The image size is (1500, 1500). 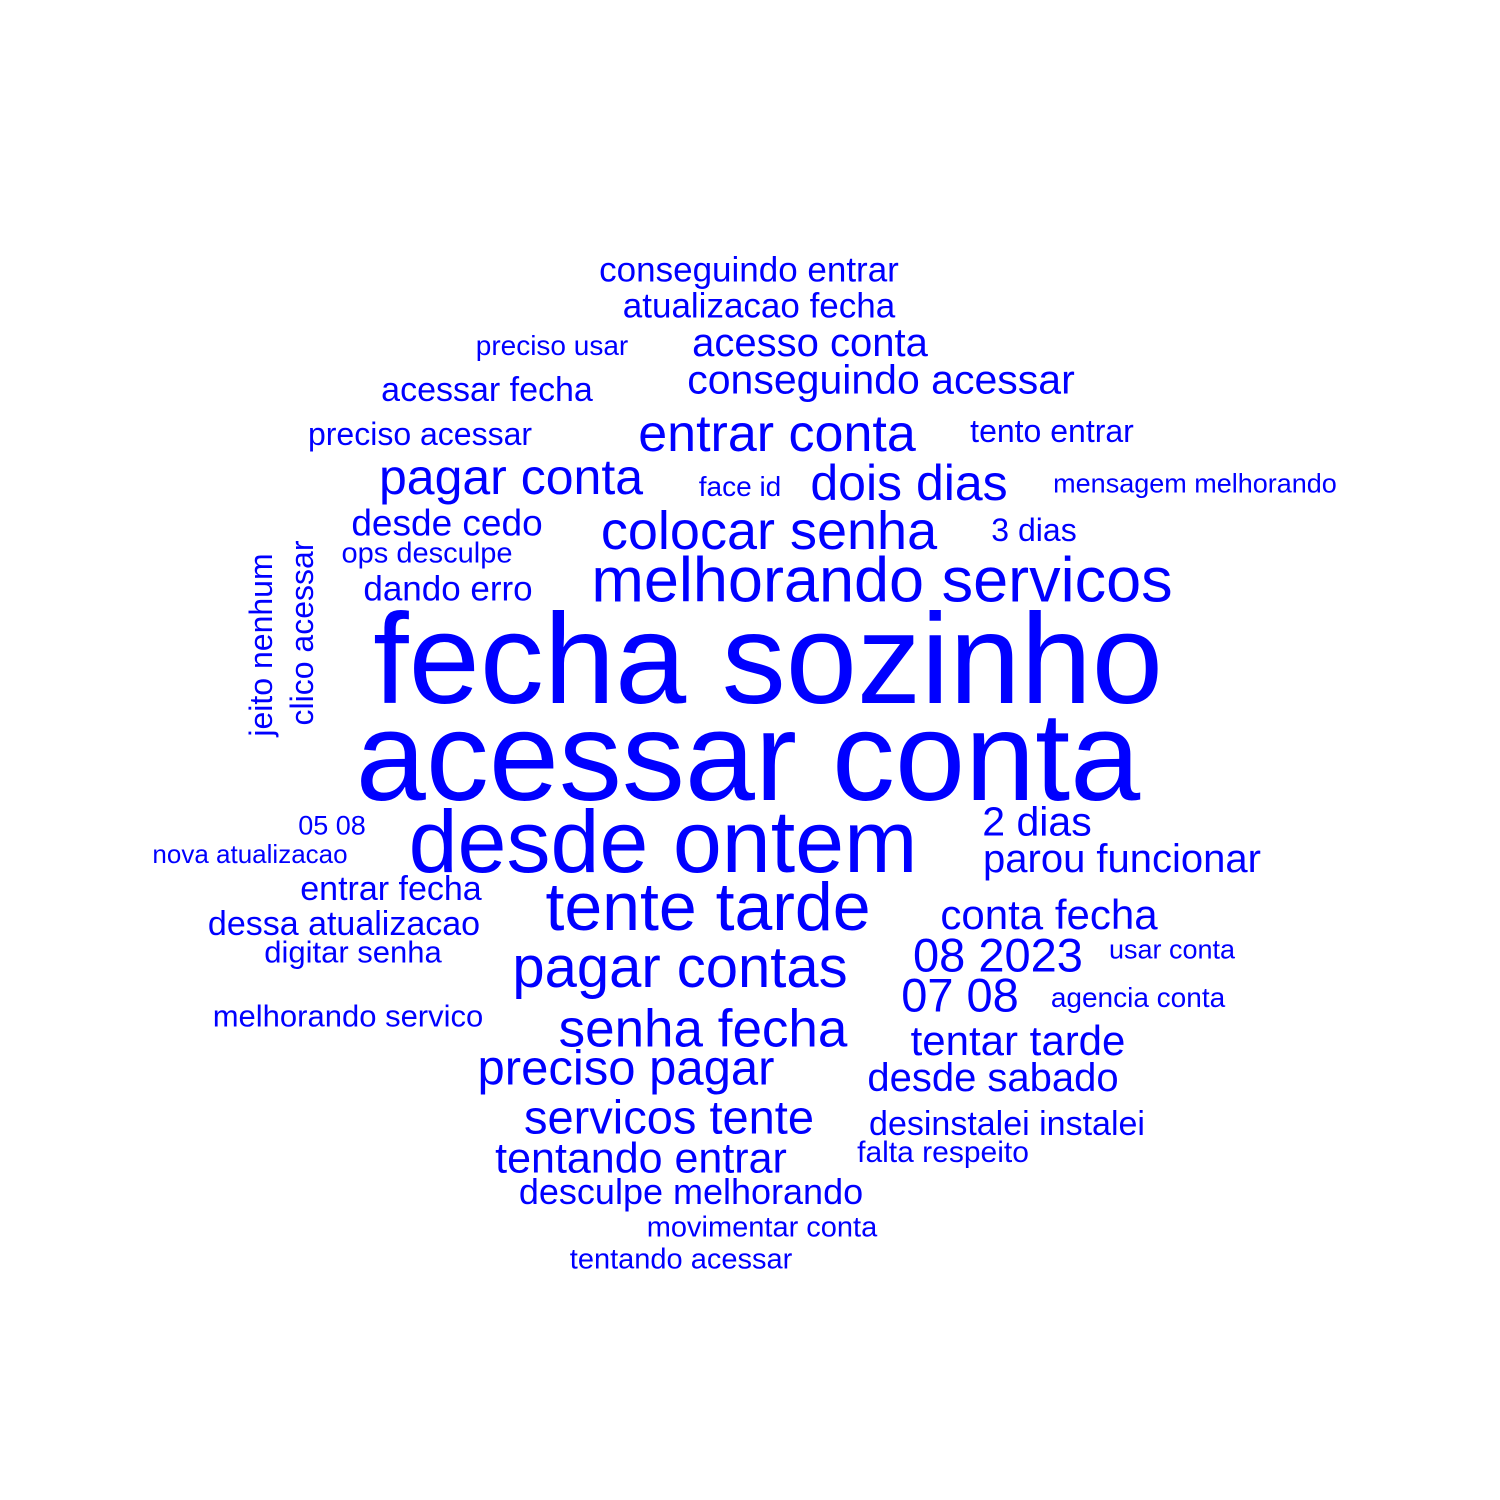 What do you see at coordinates (703, 1029) in the screenshot?
I see `word-senha-fecha: senha fecha` at bounding box center [703, 1029].